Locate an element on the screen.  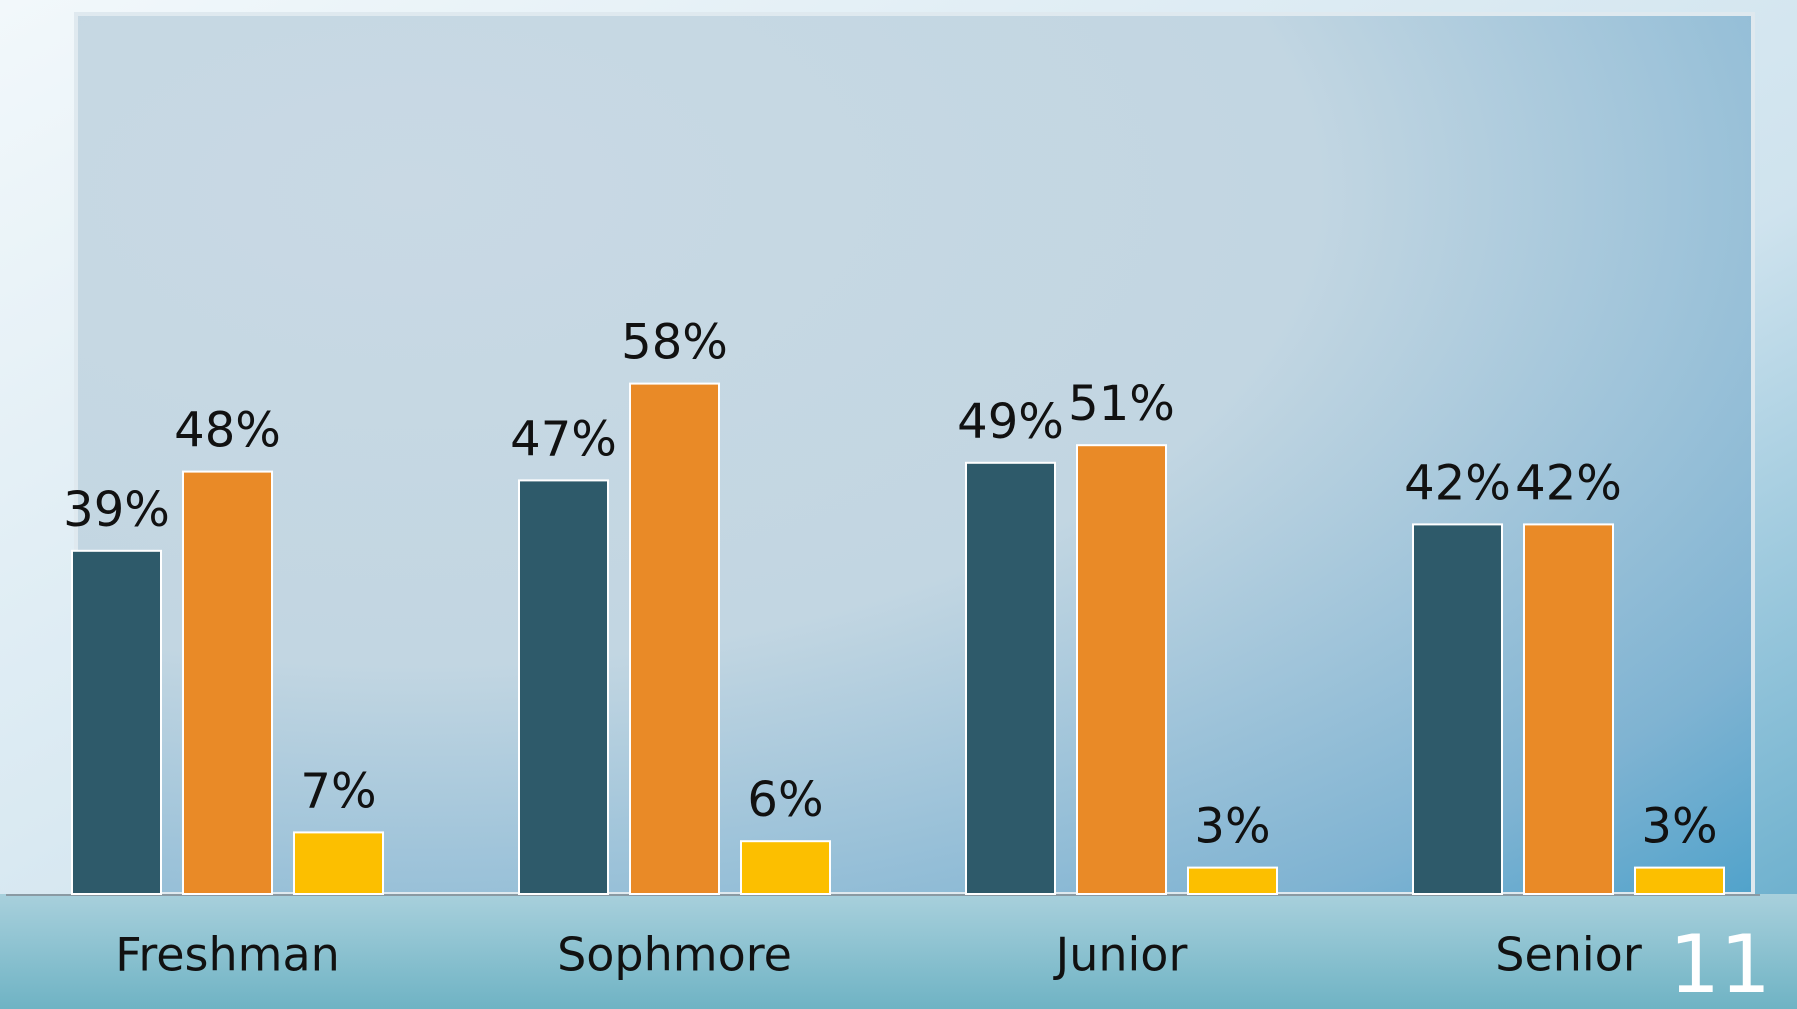
data-label: 48% is located at coordinates (227, 431).